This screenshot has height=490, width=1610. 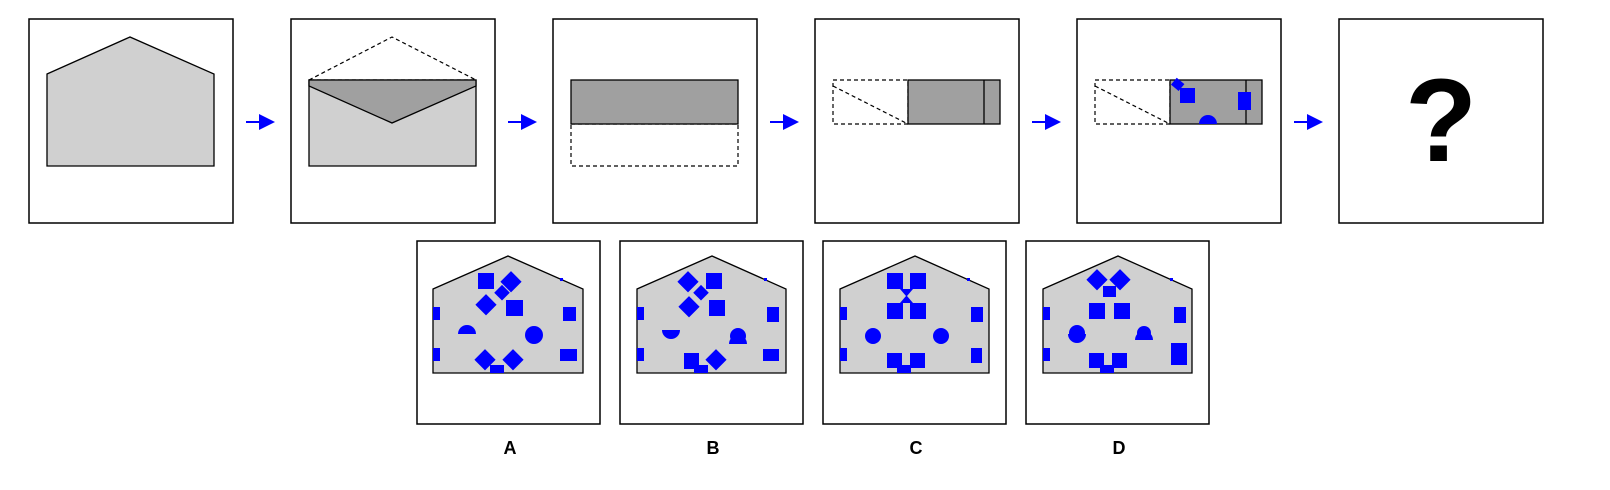 I want to click on option-label: B, so click(x=713, y=448).